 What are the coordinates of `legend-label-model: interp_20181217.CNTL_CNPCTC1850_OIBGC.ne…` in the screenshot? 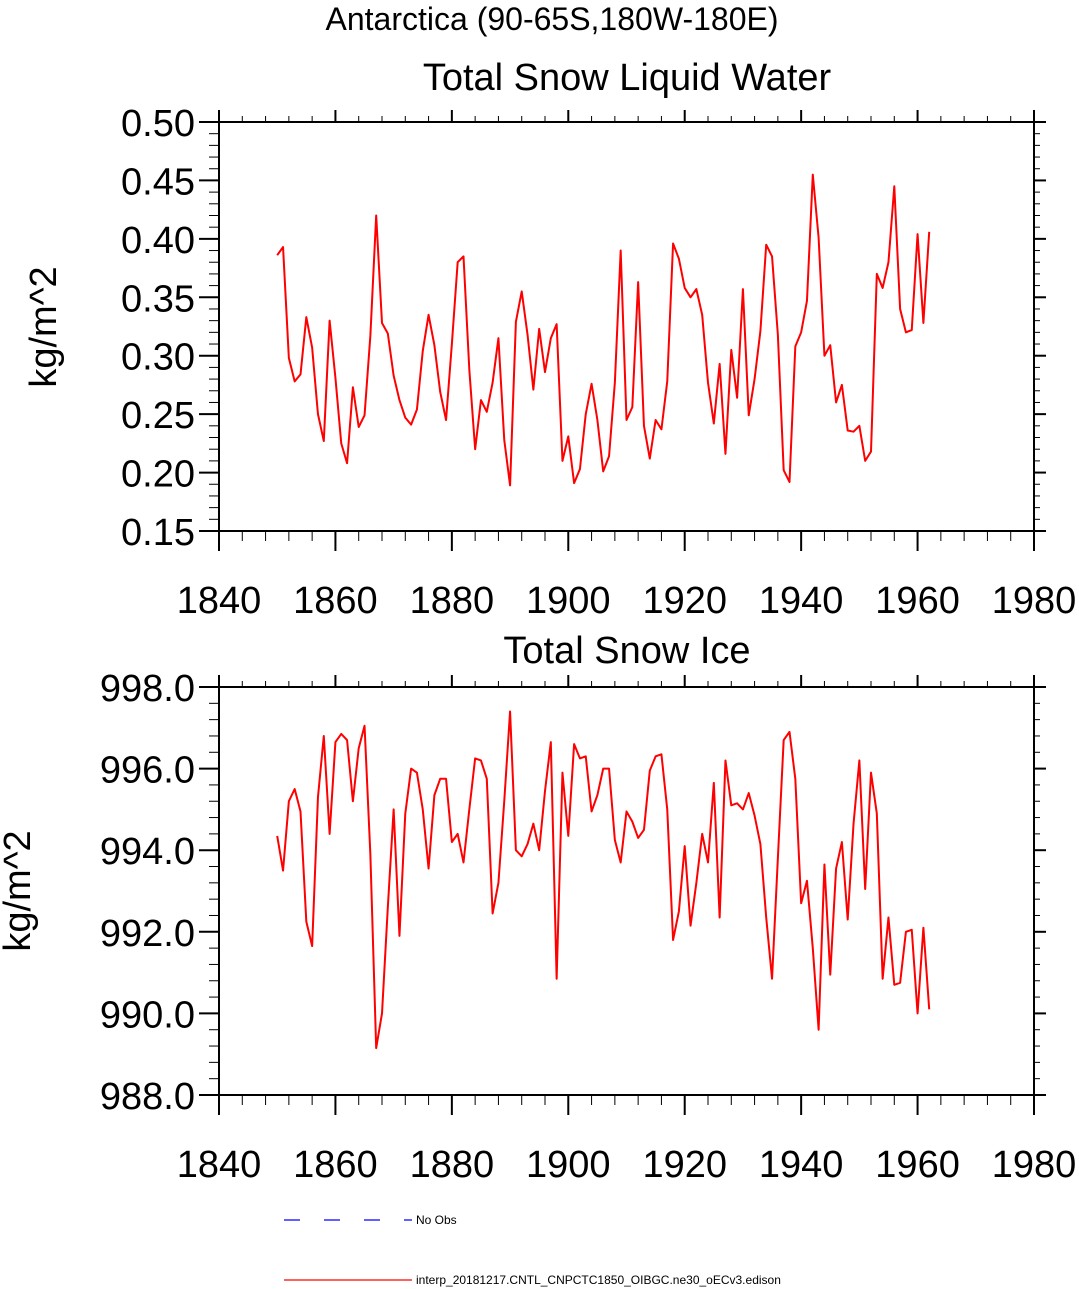 It's located at (598, 1280).